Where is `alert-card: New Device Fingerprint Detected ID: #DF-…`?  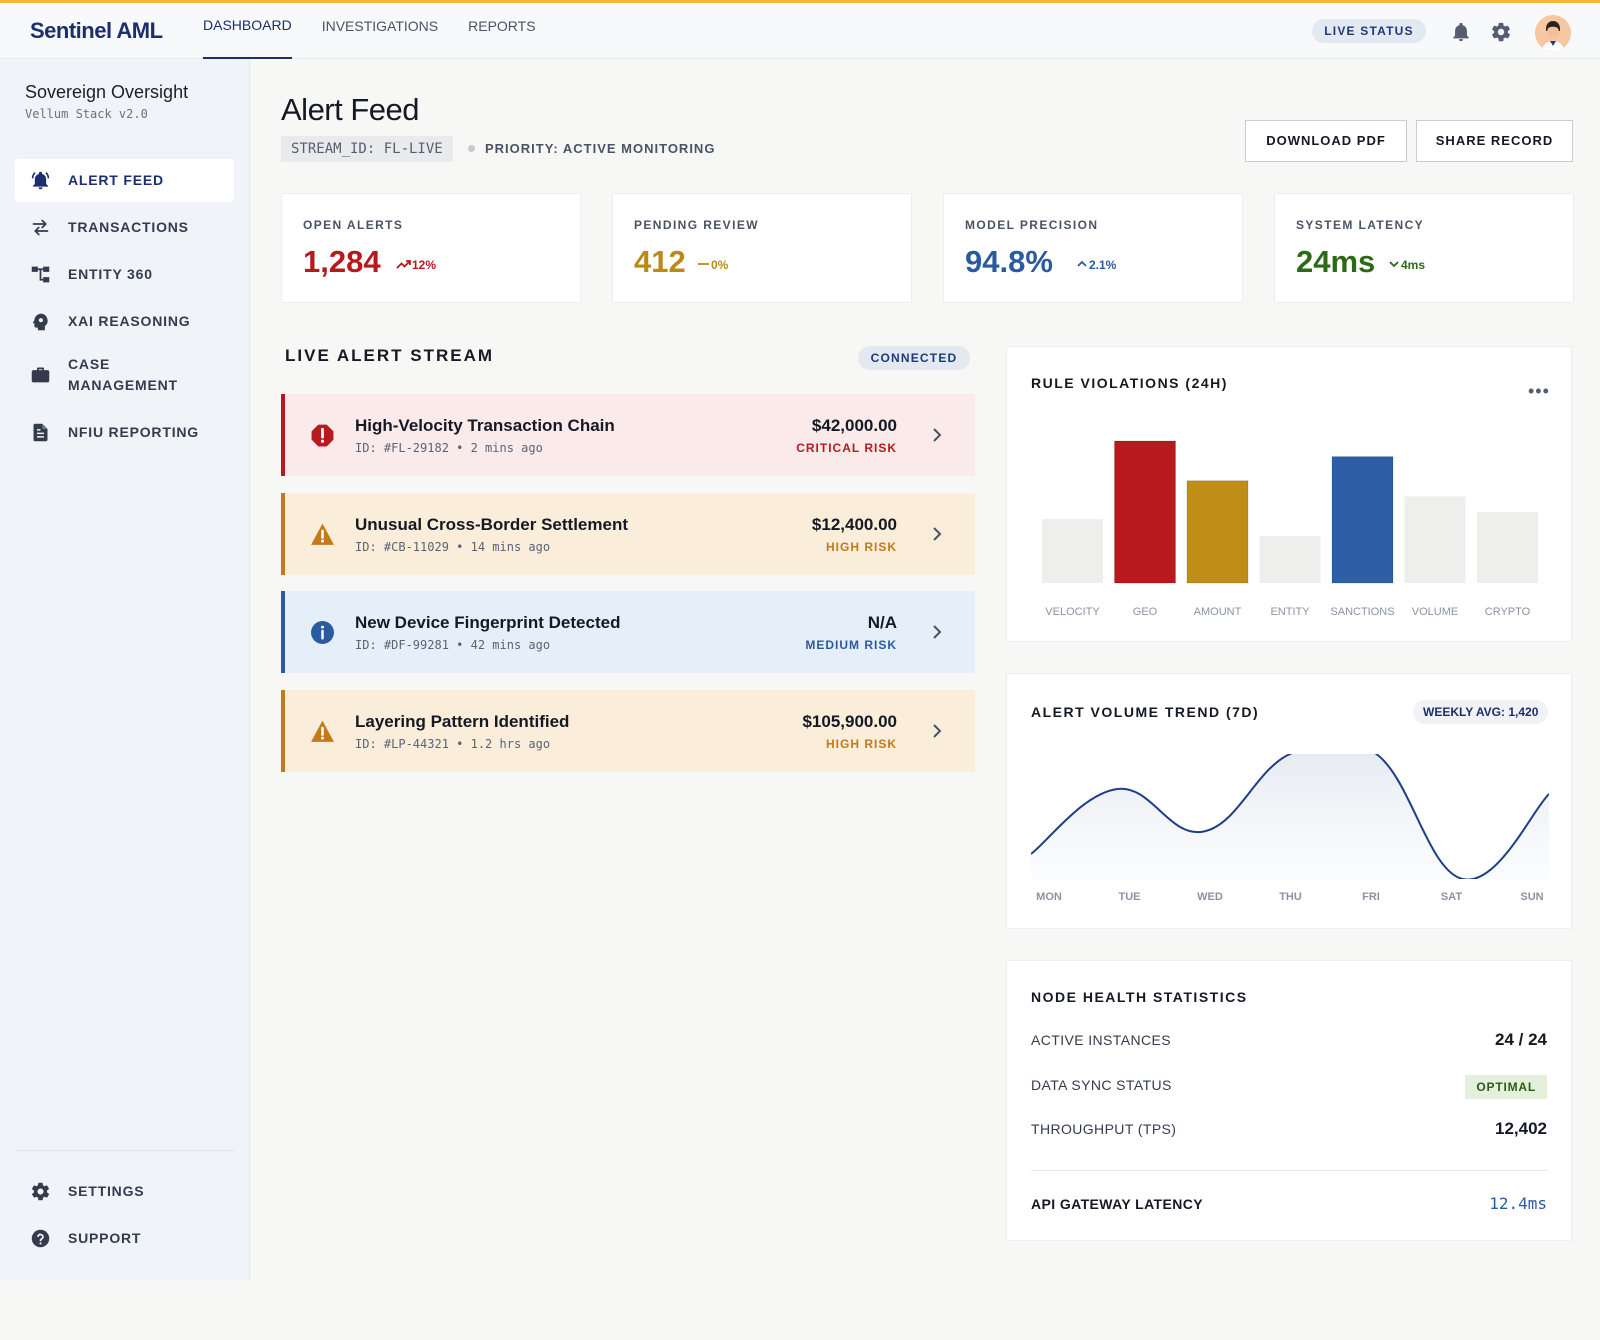 alert-card: New Device Fingerprint Detected ID: #DF-… is located at coordinates (628, 632).